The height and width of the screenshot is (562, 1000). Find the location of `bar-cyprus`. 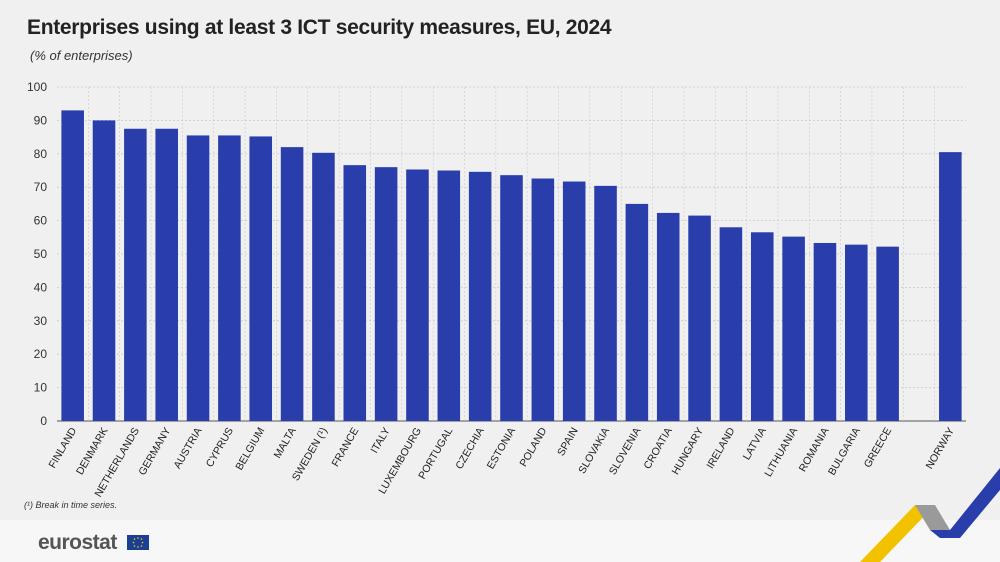

bar-cyprus is located at coordinates (229, 278).